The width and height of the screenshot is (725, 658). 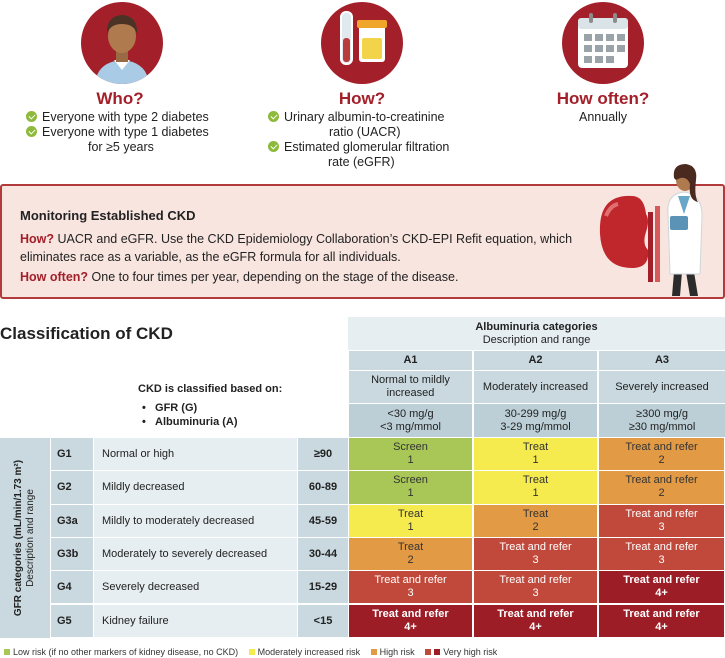 What do you see at coordinates (461, 652) in the screenshot?
I see `legend-item: Very high risk` at bounding box center [461, 652].